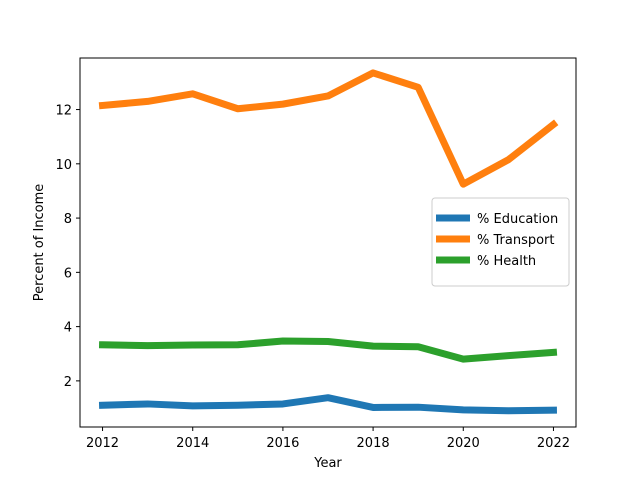 This screenshot has width=640, height=480. Describe the element at coordinates (63, 165) in the screenshot. I see `y-tick-label-4: 10` at that location.